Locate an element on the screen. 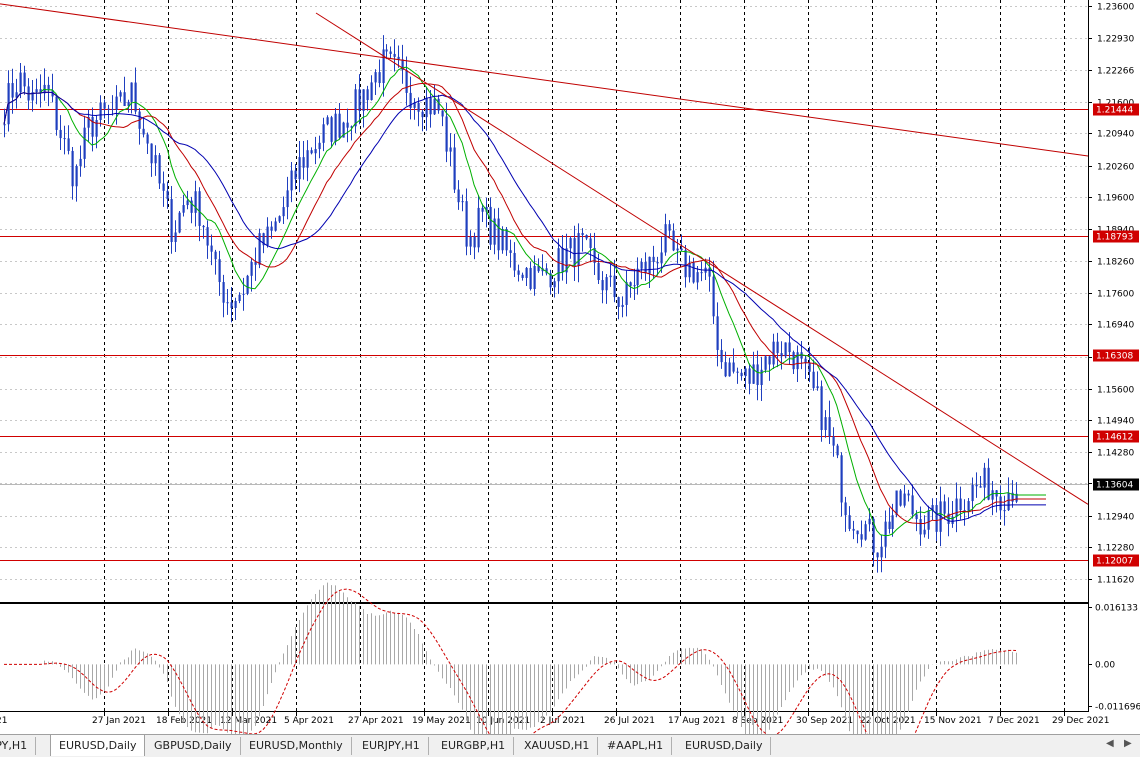  tab-jpy-h1: JPY,H1 is located at coordinates (18, 746).